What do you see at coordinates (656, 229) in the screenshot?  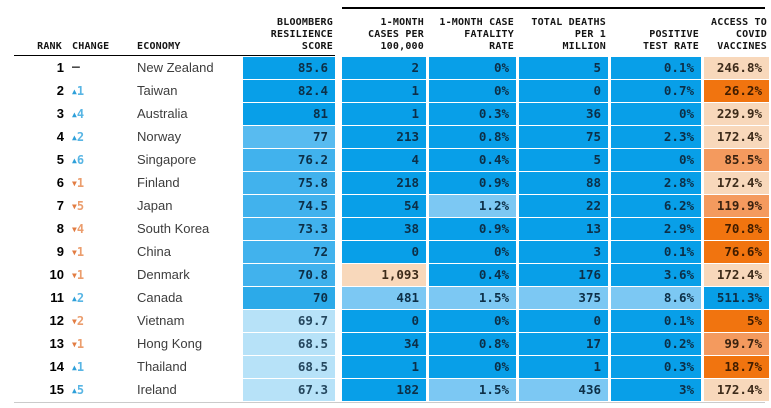 I see `positive-test-rate-cell: 2.9%` at bounding box center [656, 229].